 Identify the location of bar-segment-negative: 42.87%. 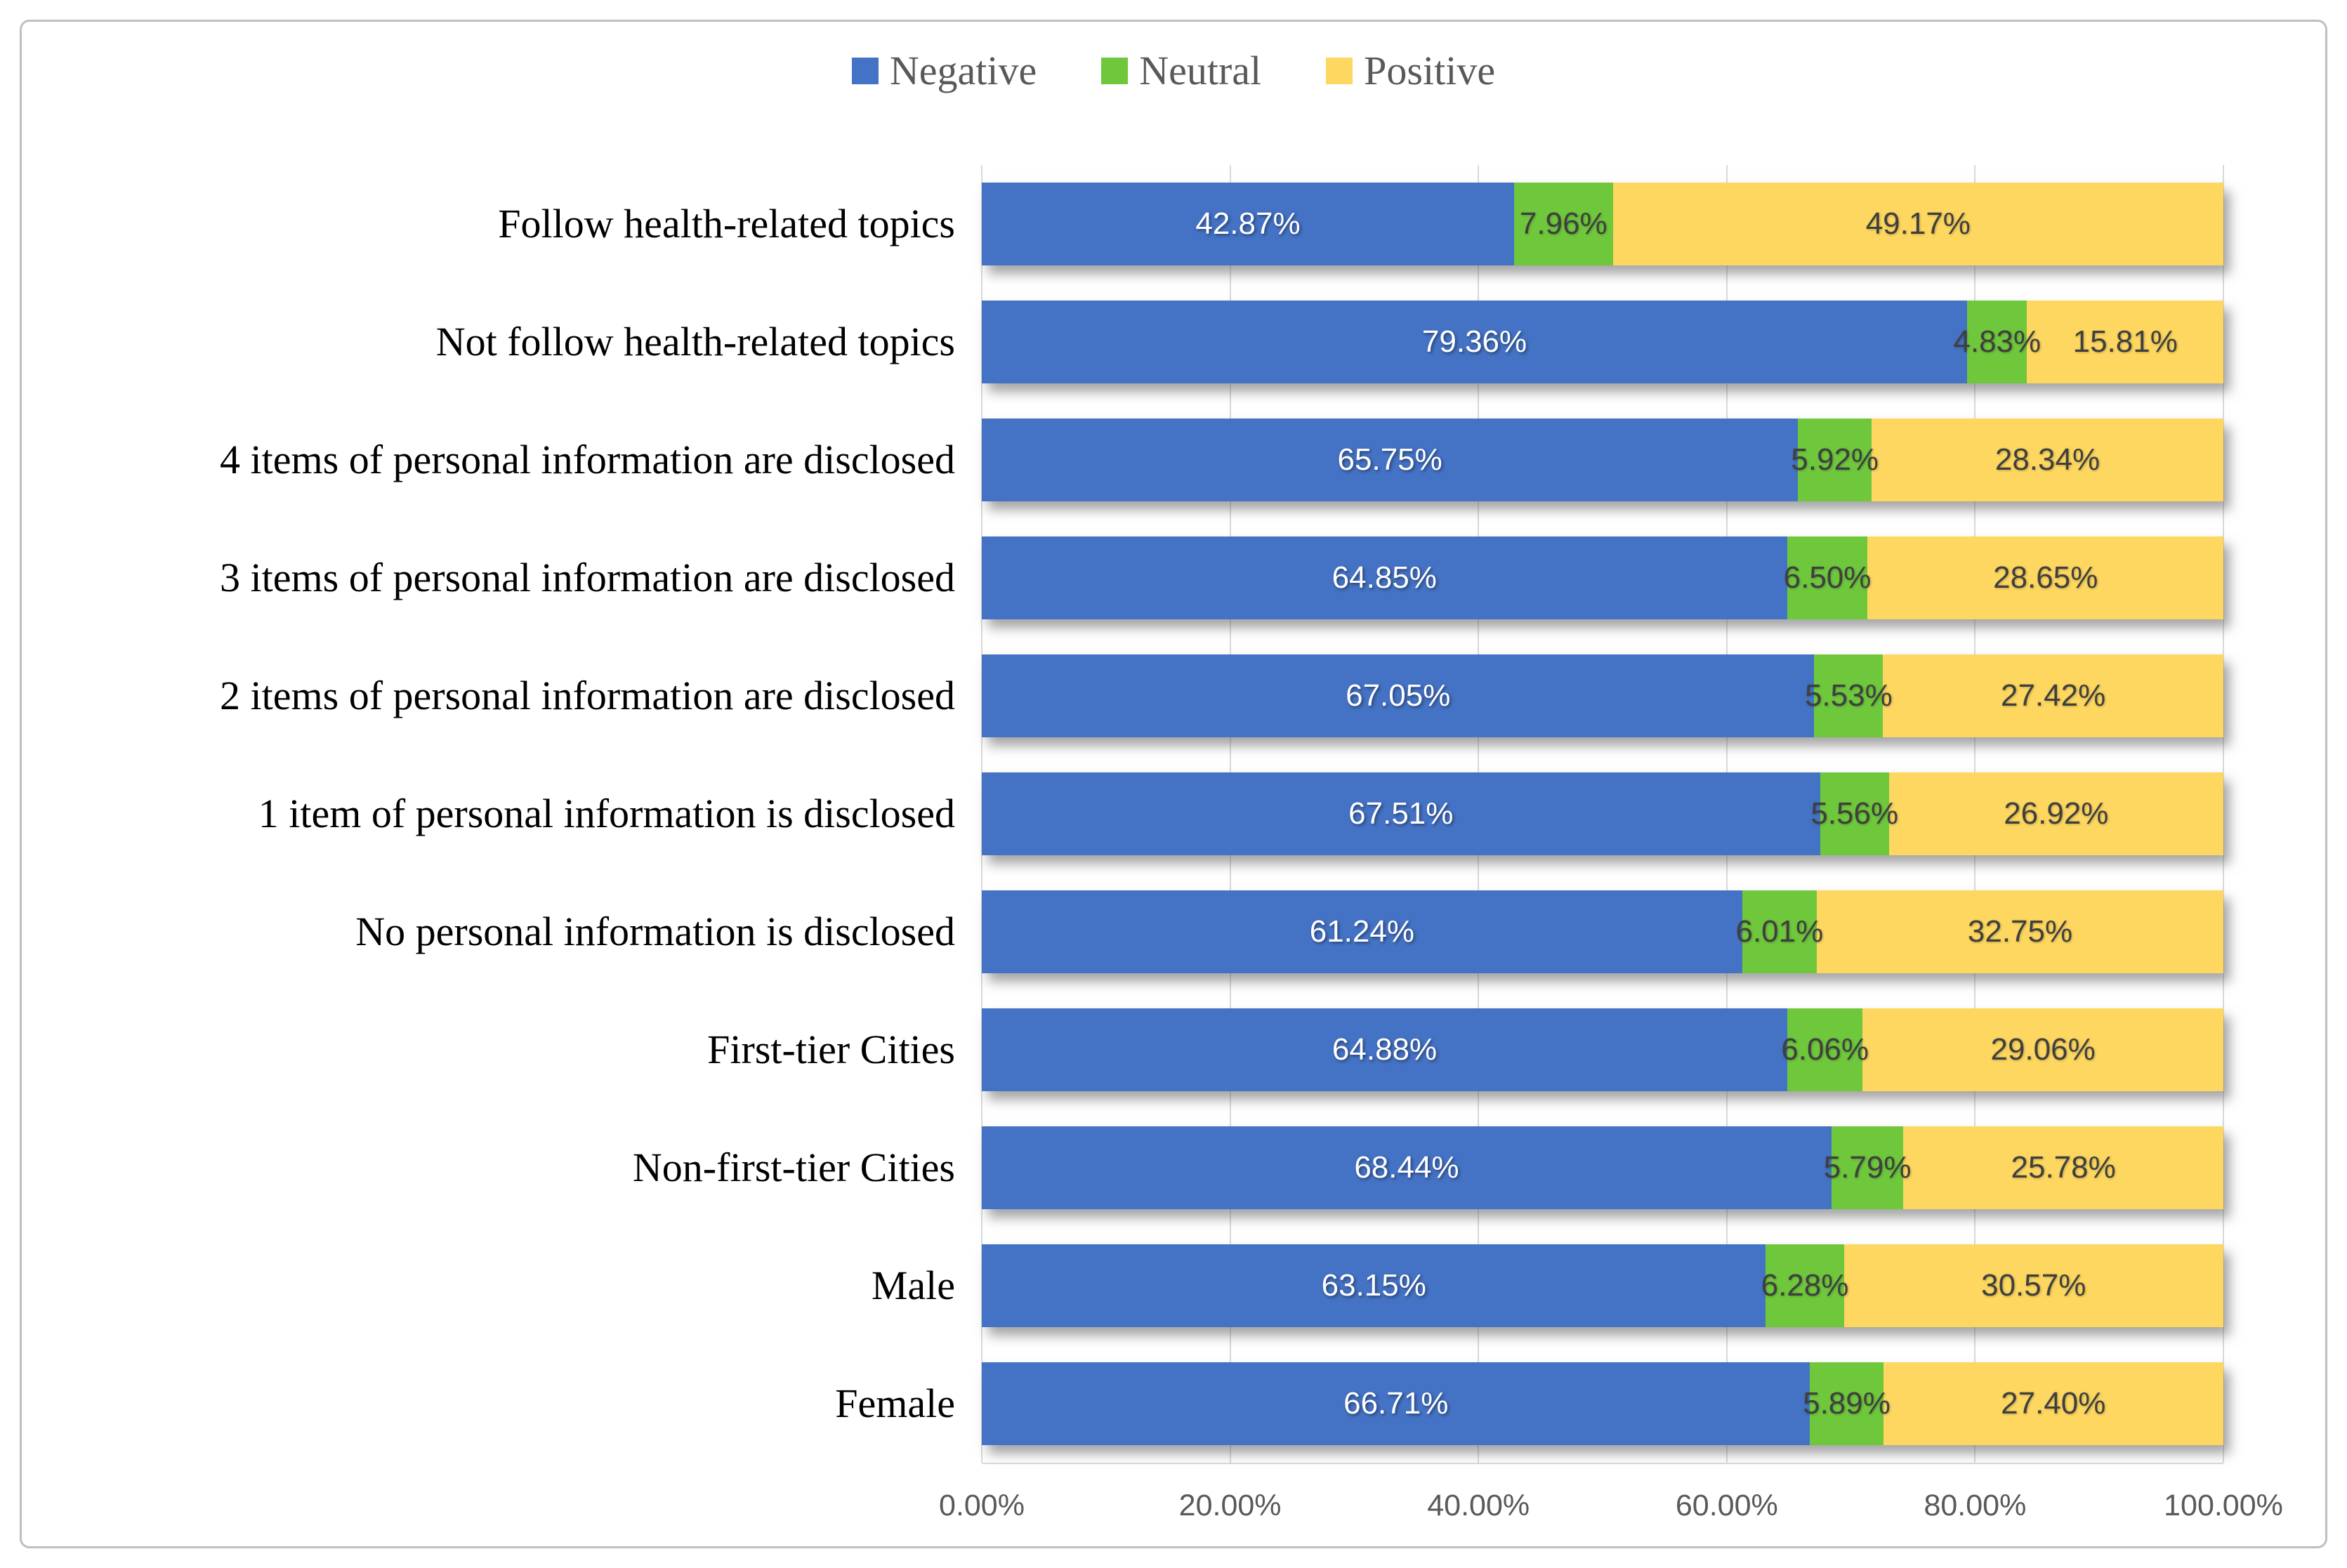
(1248, 224).